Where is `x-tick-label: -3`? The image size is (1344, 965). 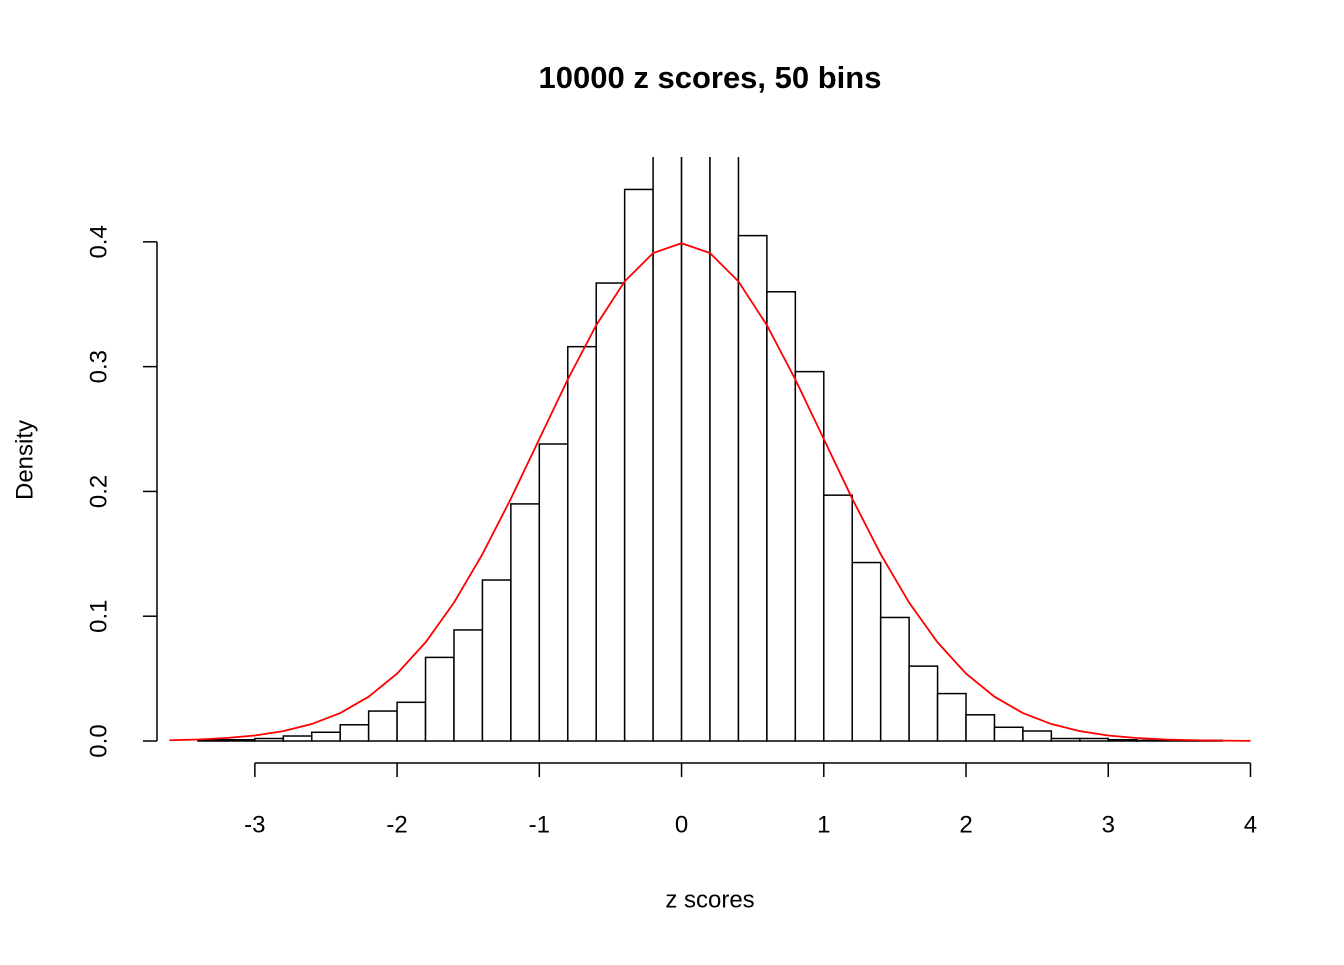
x-tick-label: -3 is located at coordinates (254, 824).